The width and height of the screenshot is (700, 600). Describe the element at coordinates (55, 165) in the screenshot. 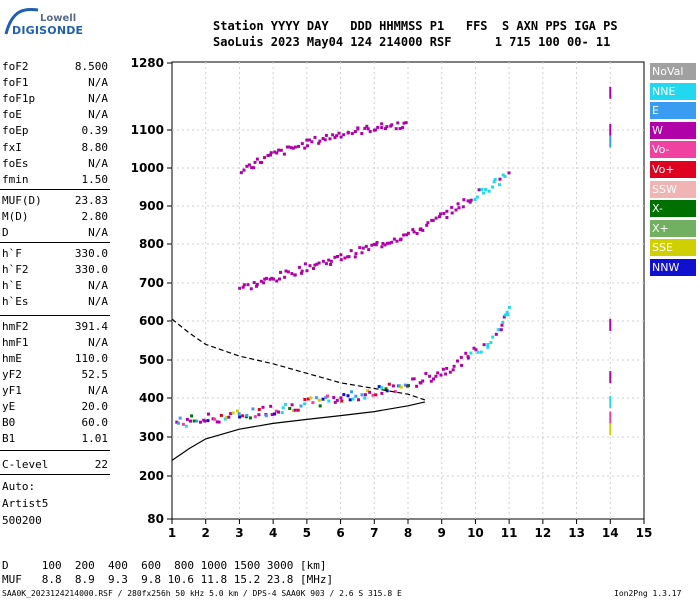

I see `param-row-foes: foEs N/A` at that location.